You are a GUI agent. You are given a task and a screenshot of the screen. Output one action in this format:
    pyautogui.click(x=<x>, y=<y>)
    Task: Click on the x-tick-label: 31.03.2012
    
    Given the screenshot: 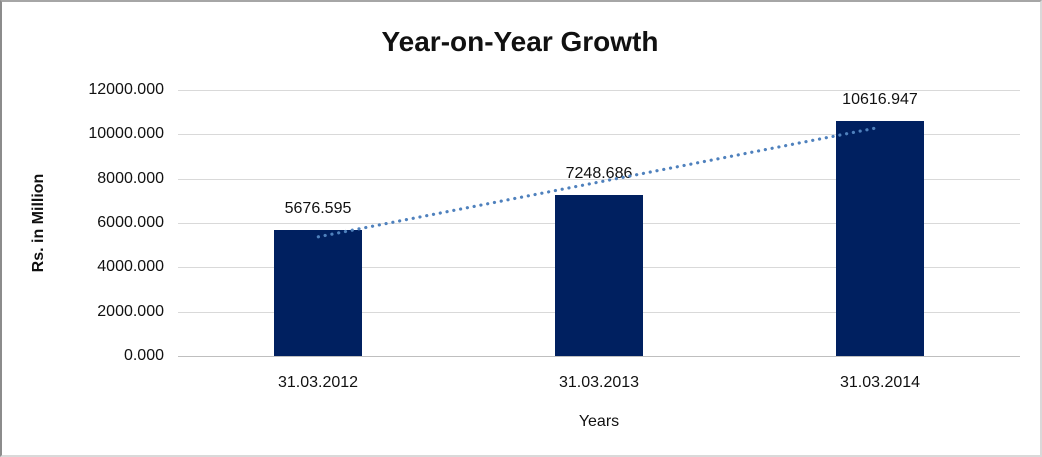 What is the action you would take?
    pyautogui.click(x=318, y=382)
    